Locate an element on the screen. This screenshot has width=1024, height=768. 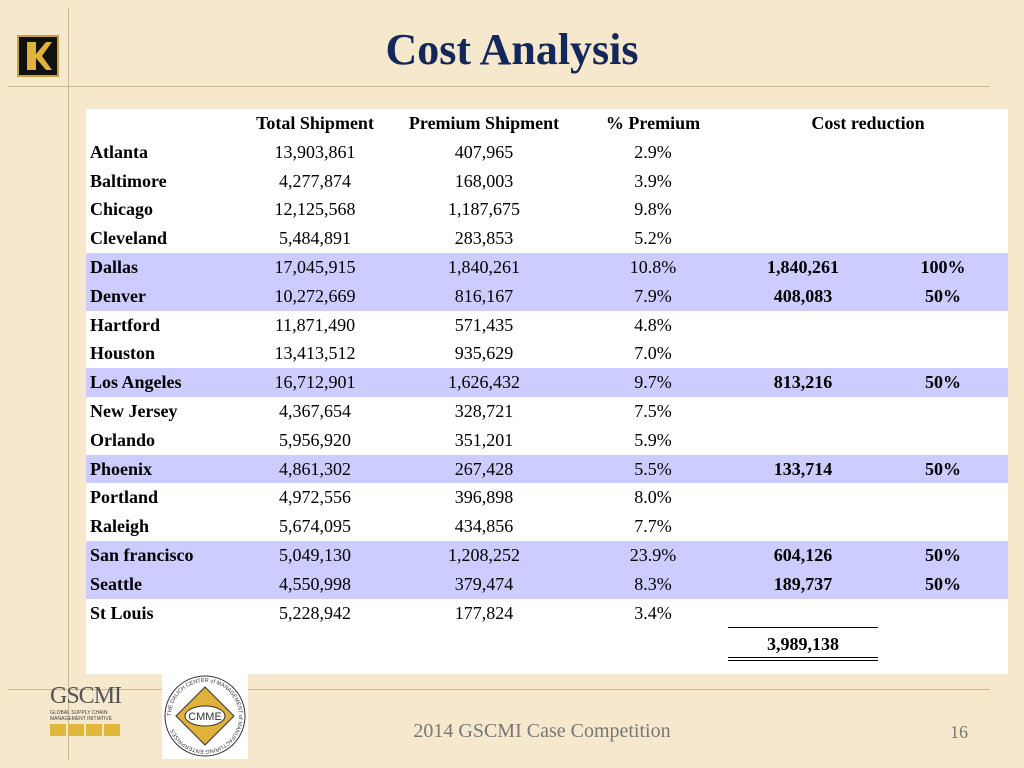
city-cell: Cleveland is located at coordinates (129, 238).